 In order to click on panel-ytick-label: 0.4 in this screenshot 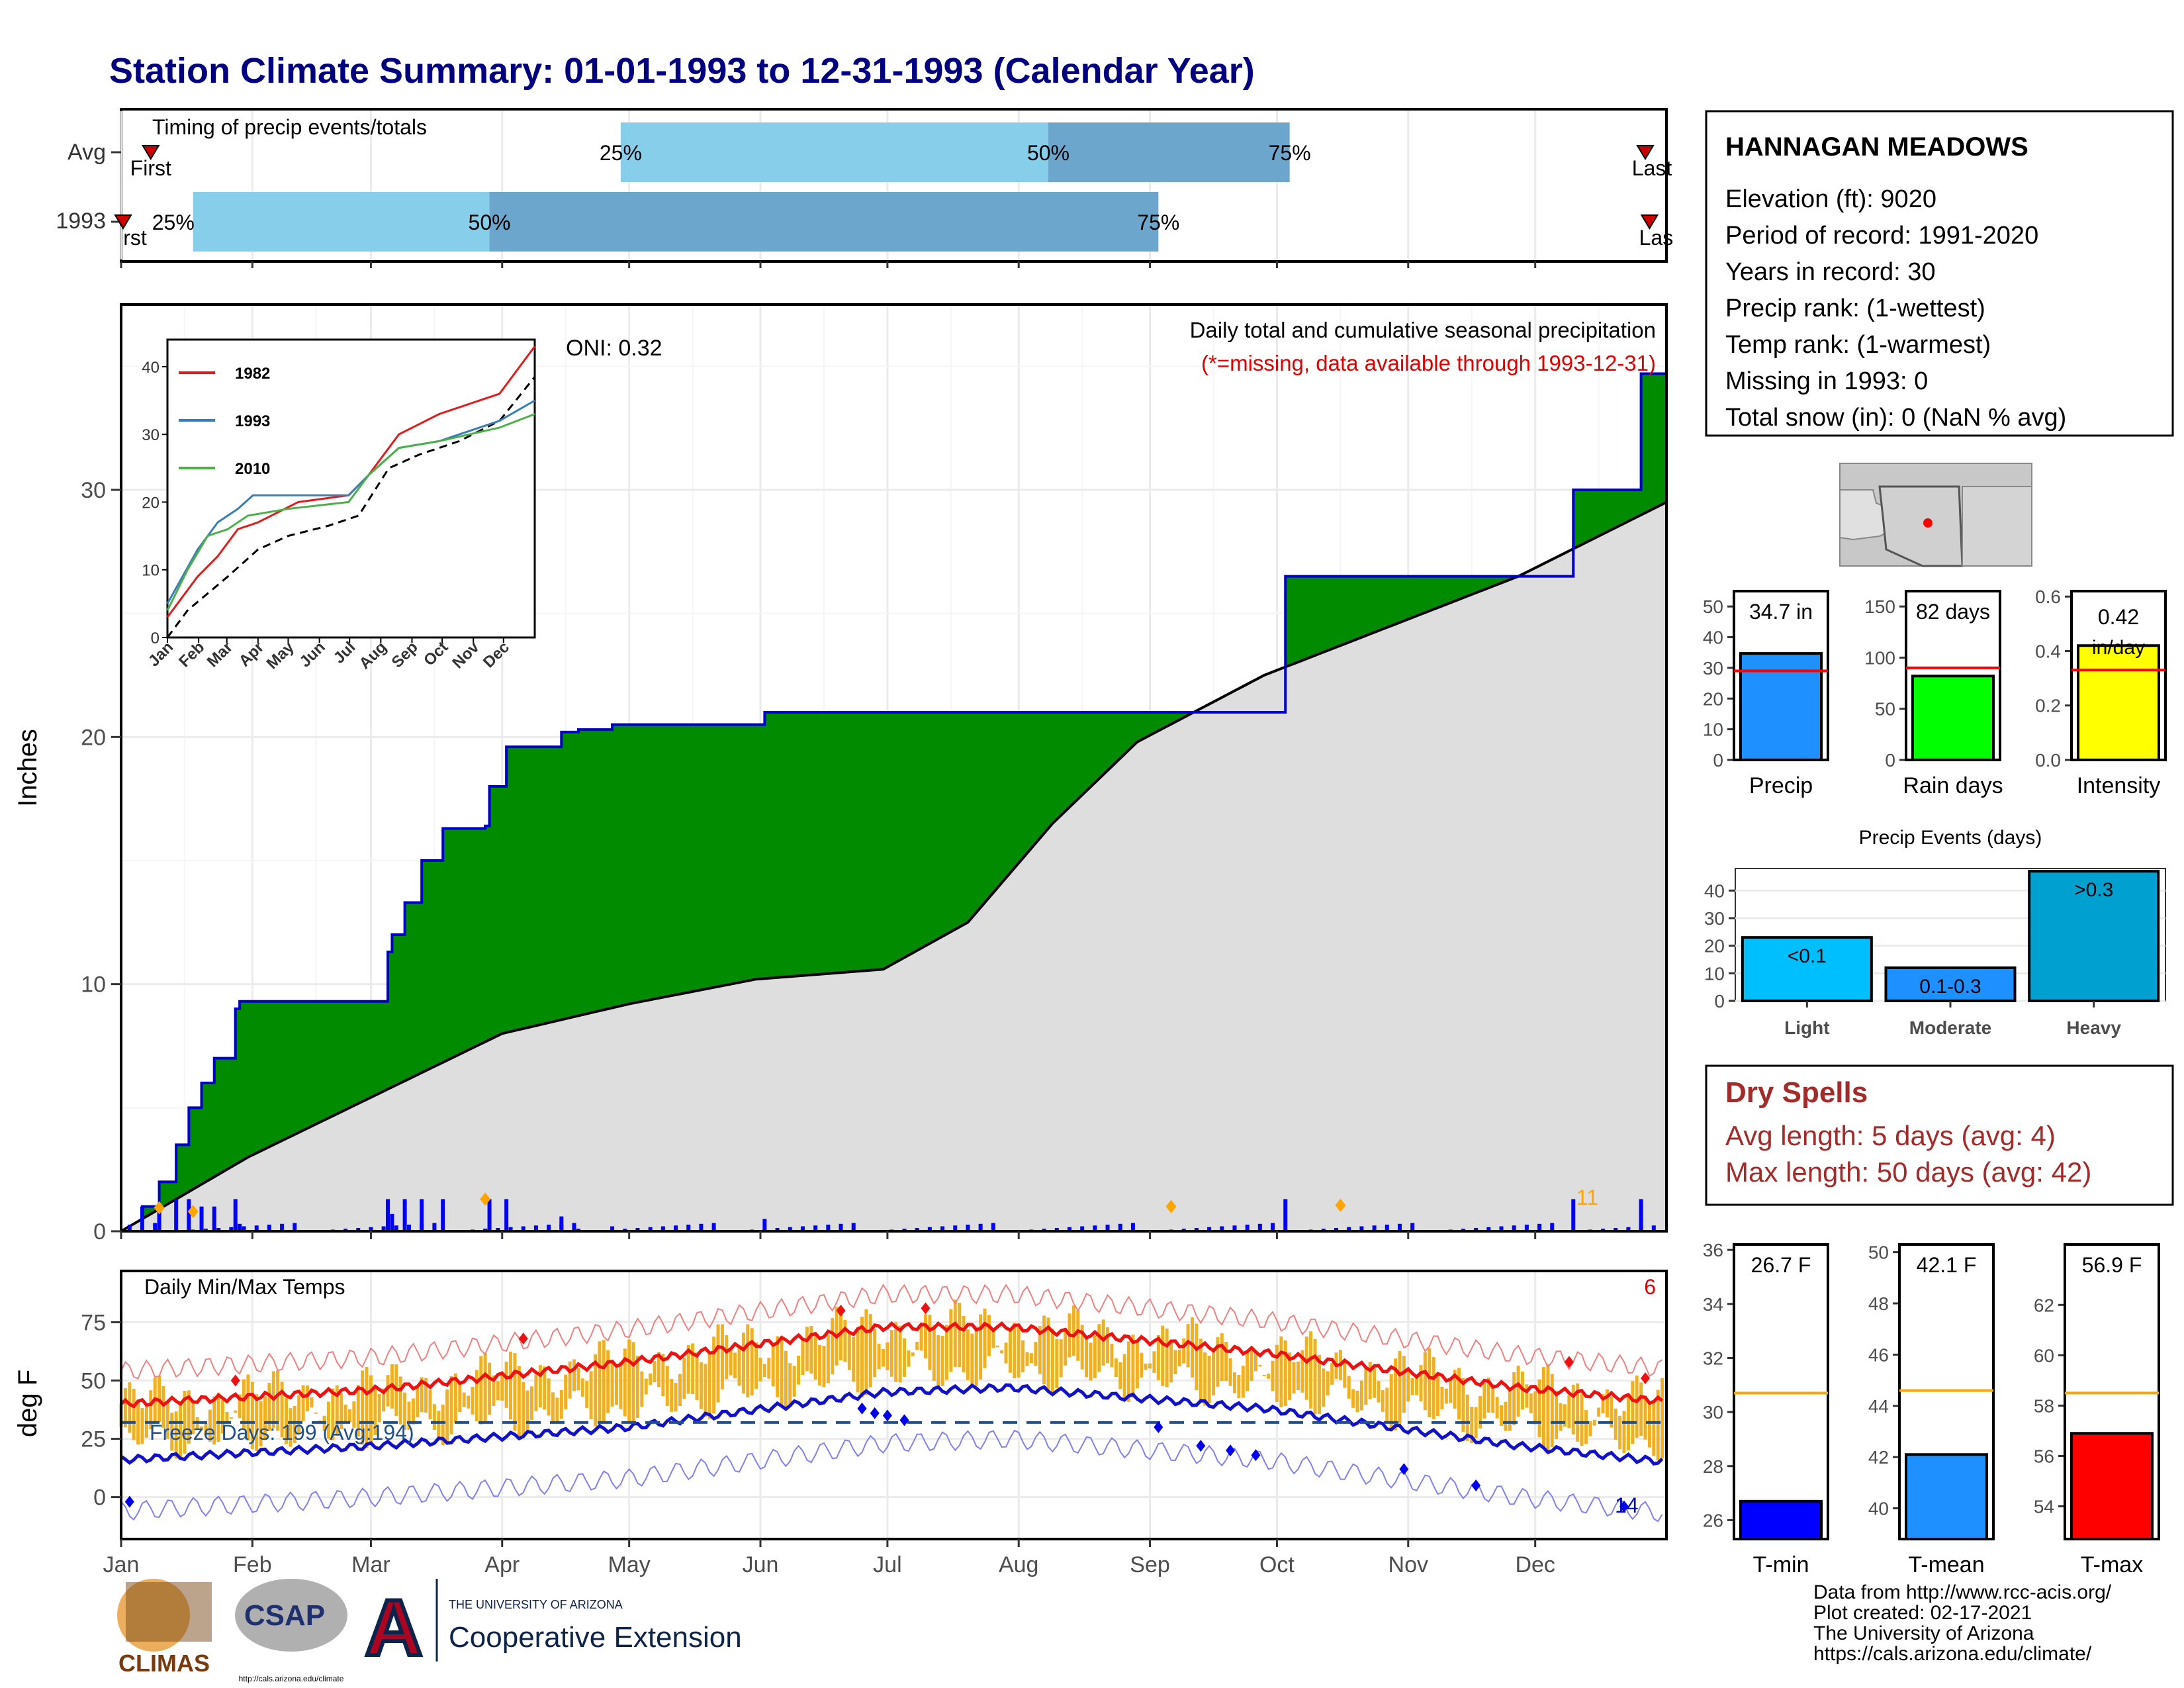, I will do `click(2048, 651)`.